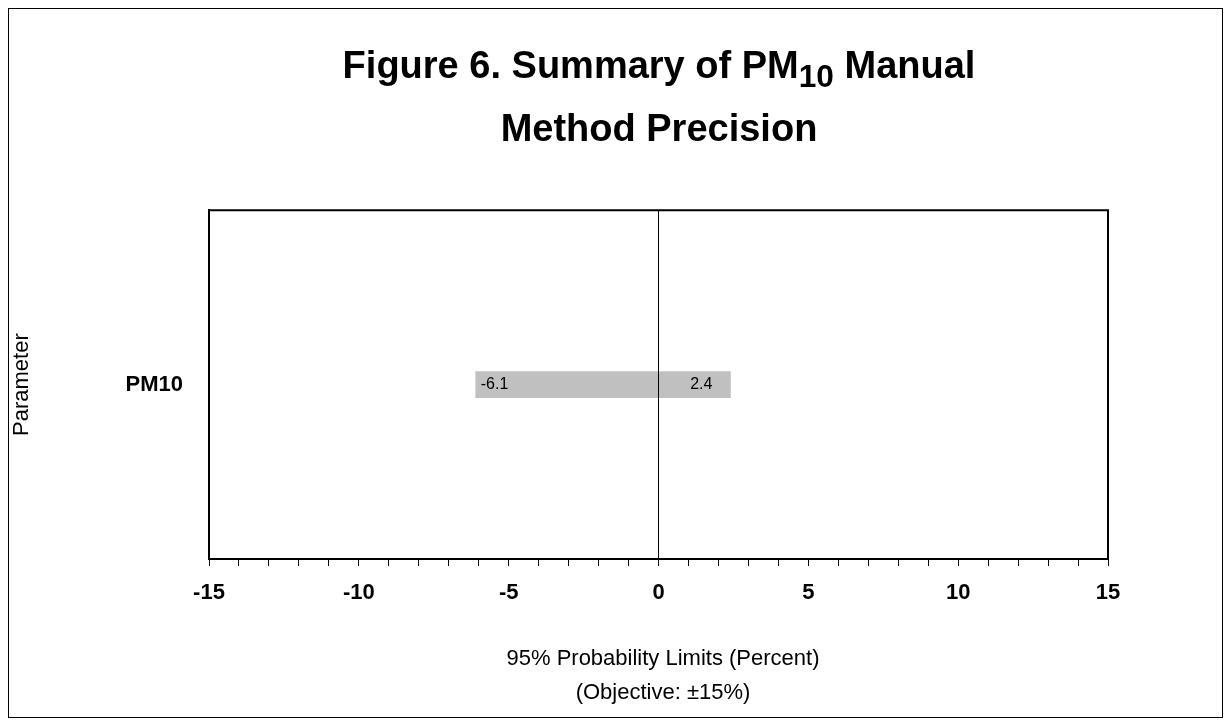  What do you see at coordinates (494, 384) in the screenshot?
I see `data-label: -6.1` at bounding box center [494, 384].